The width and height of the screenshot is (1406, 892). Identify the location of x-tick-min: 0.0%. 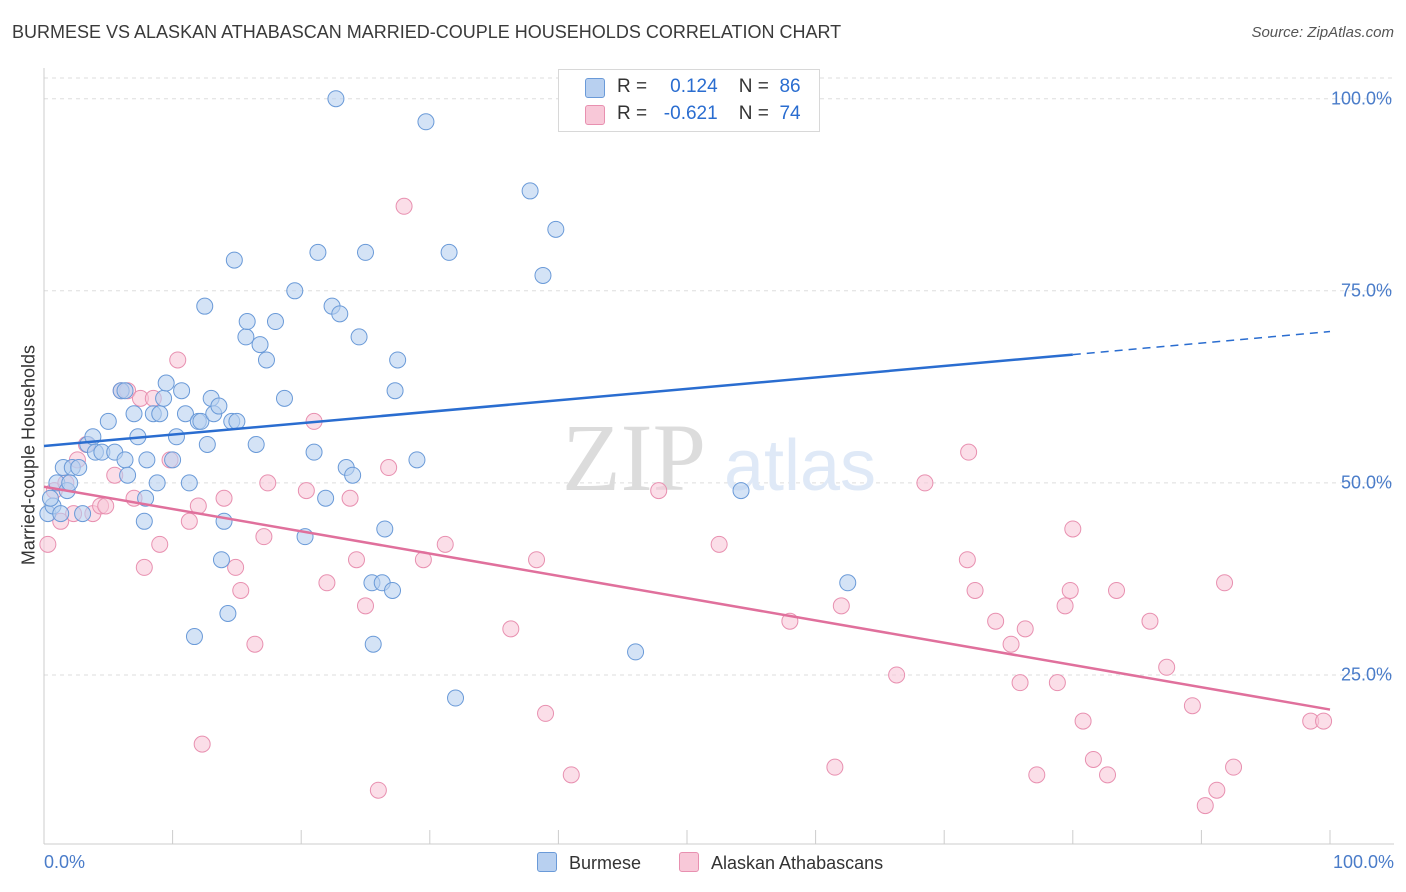
(65, 862).